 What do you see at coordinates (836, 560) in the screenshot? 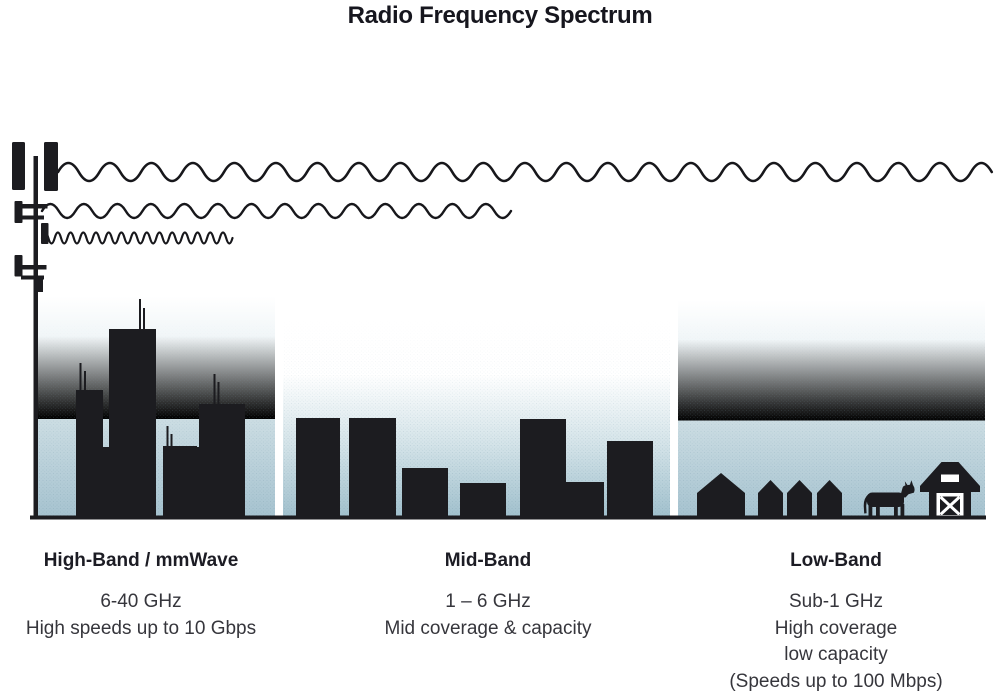
I see `band-name-low: Low-Band` at bounding box center [836, 560].